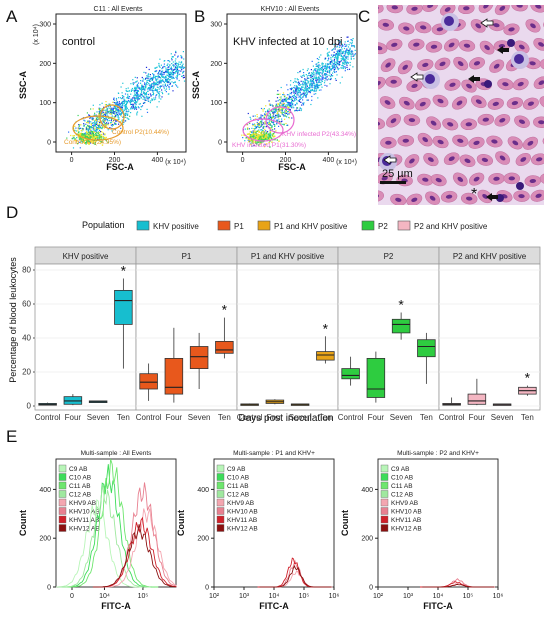  What do you see at coordinates (325, 417) in the screenshot?
I see `x-tick-label: Ten` at bounding box center [325, 417].